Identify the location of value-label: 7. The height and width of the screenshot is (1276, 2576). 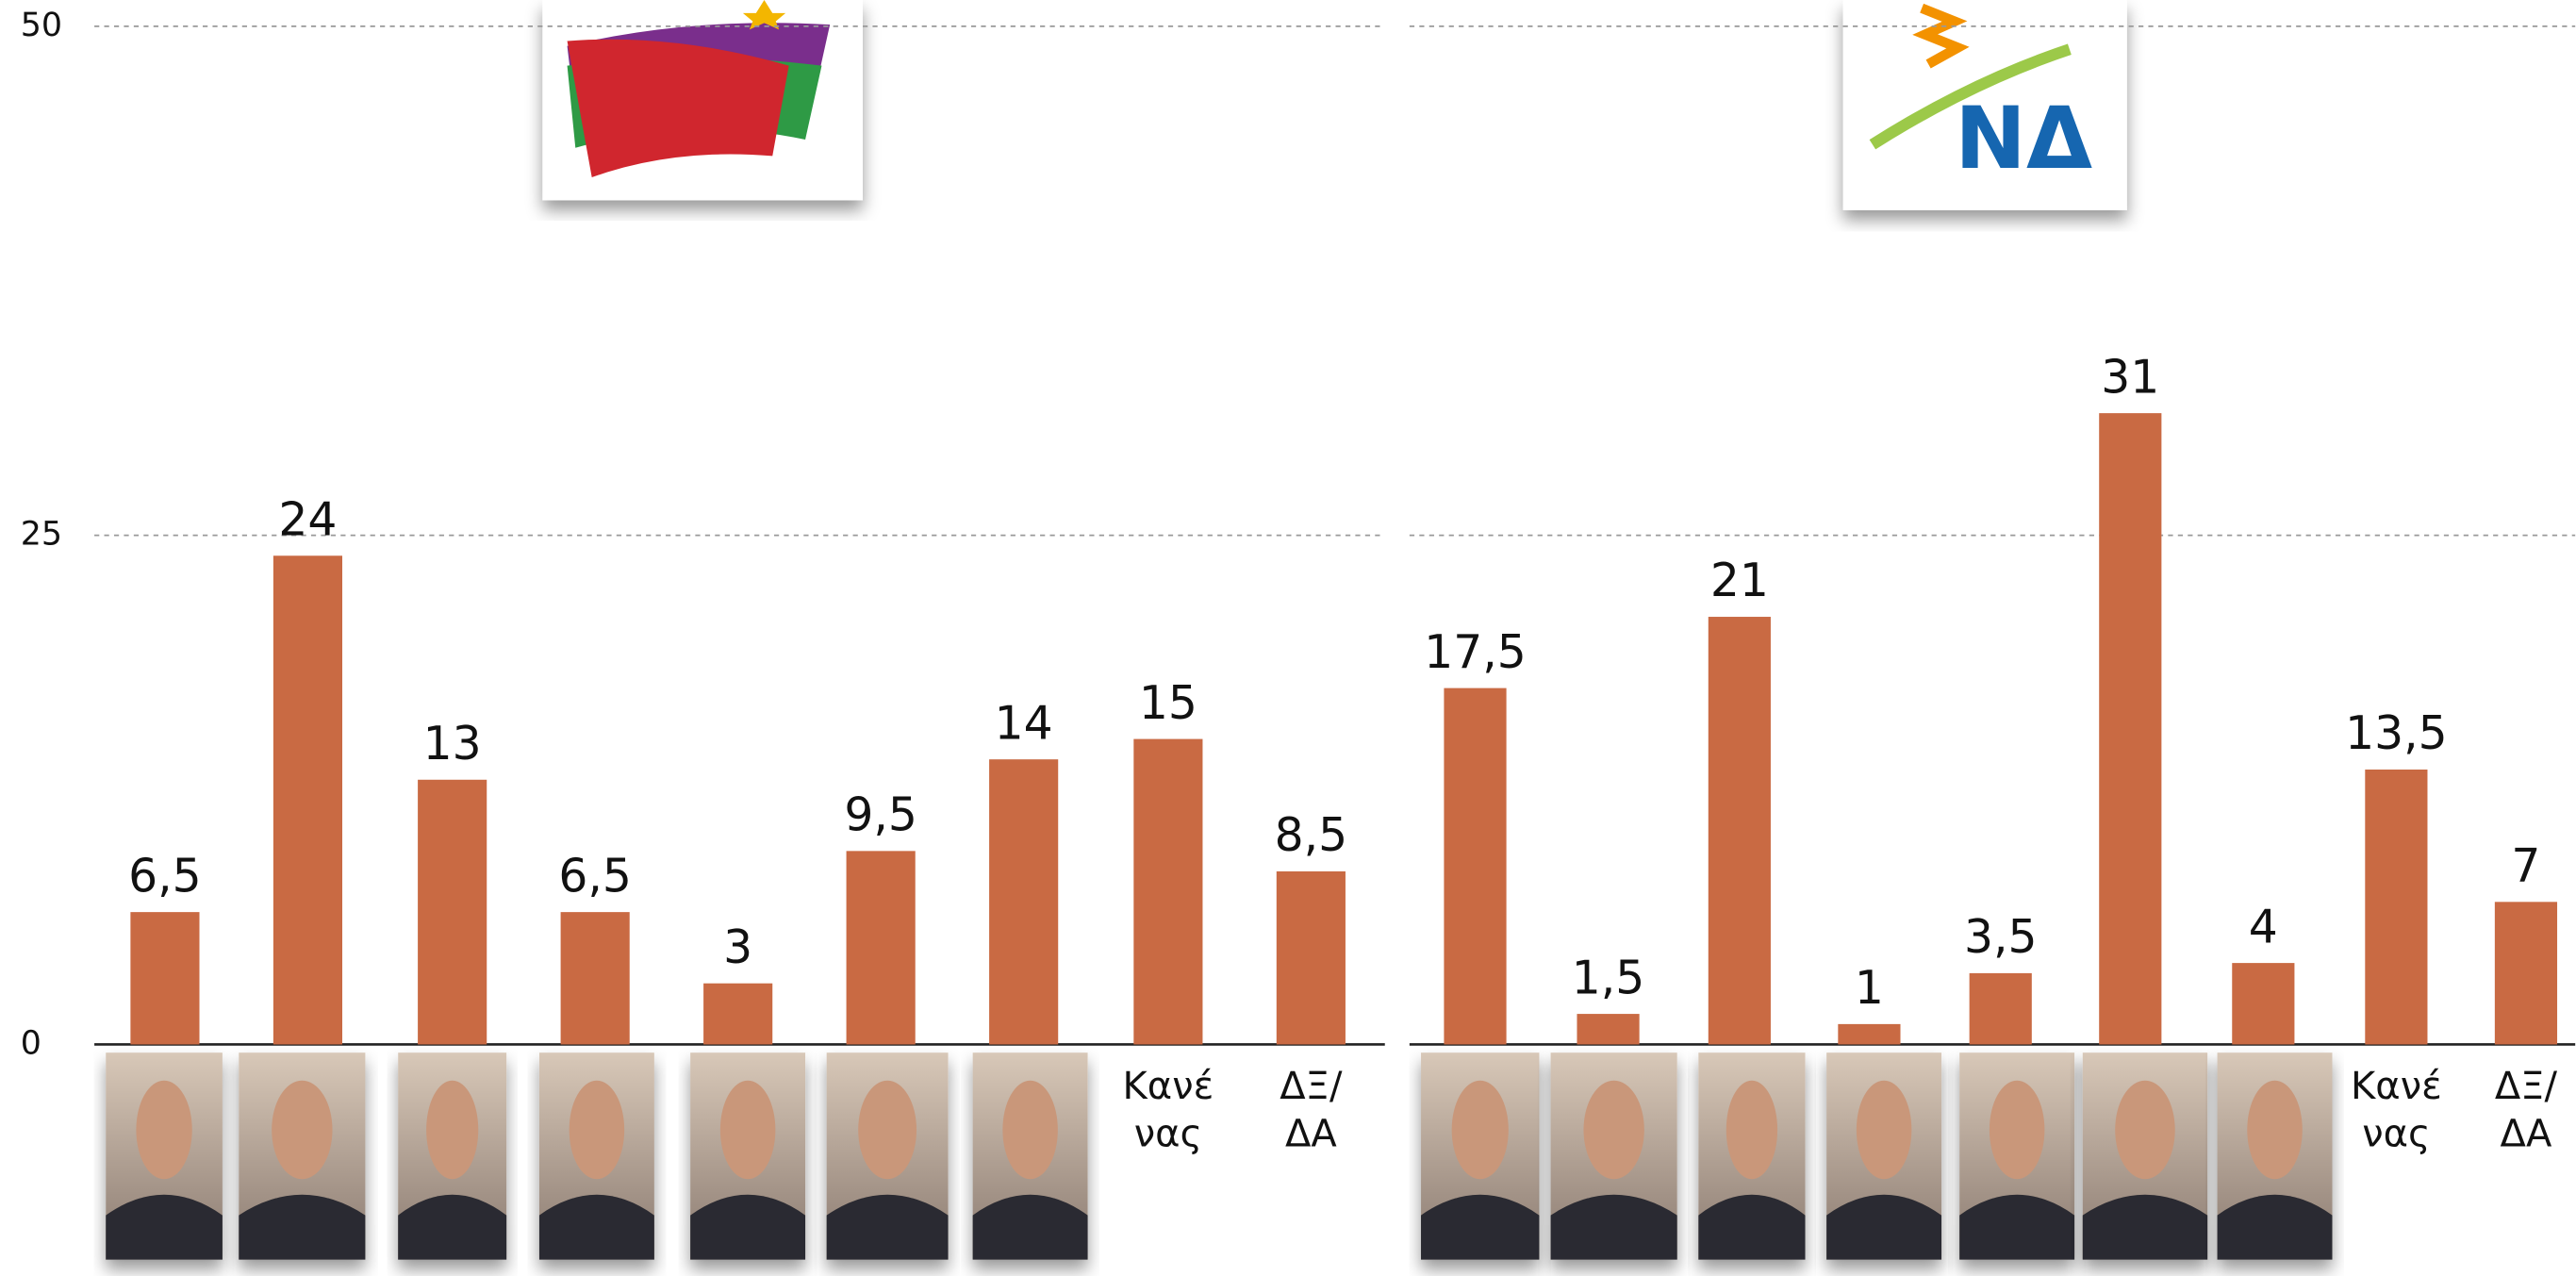
(2525, 866).